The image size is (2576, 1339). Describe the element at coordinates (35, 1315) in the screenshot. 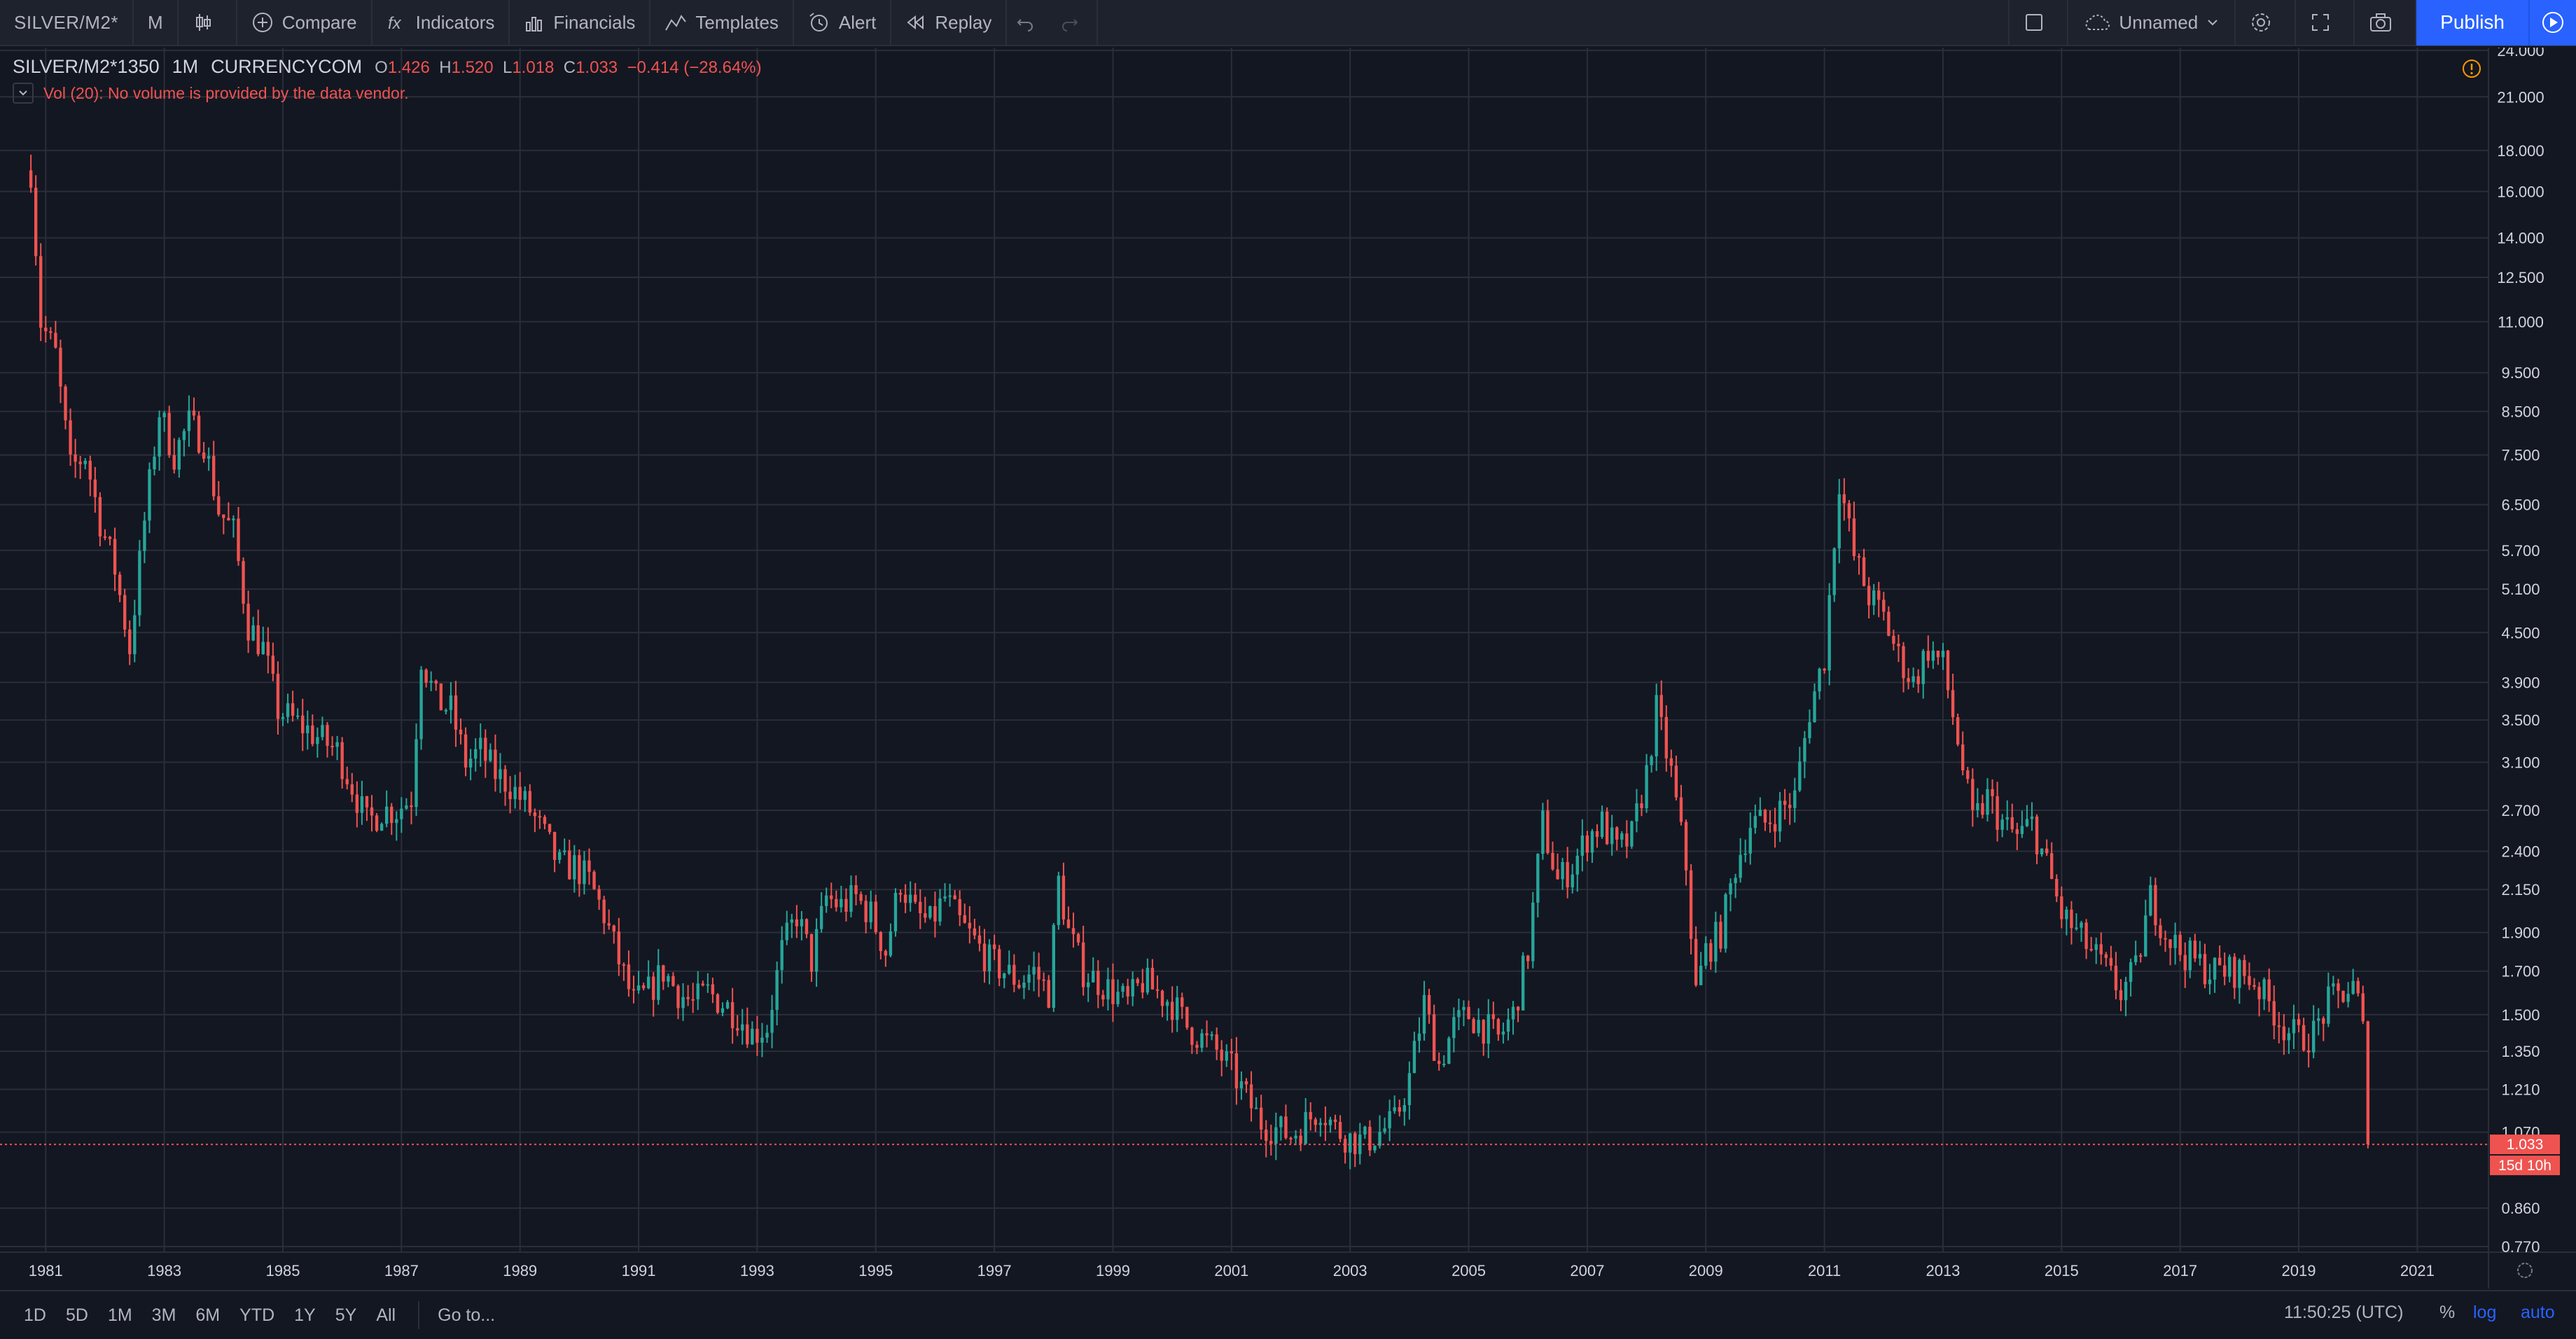

I see `range-button-1d: 1D` at that location.